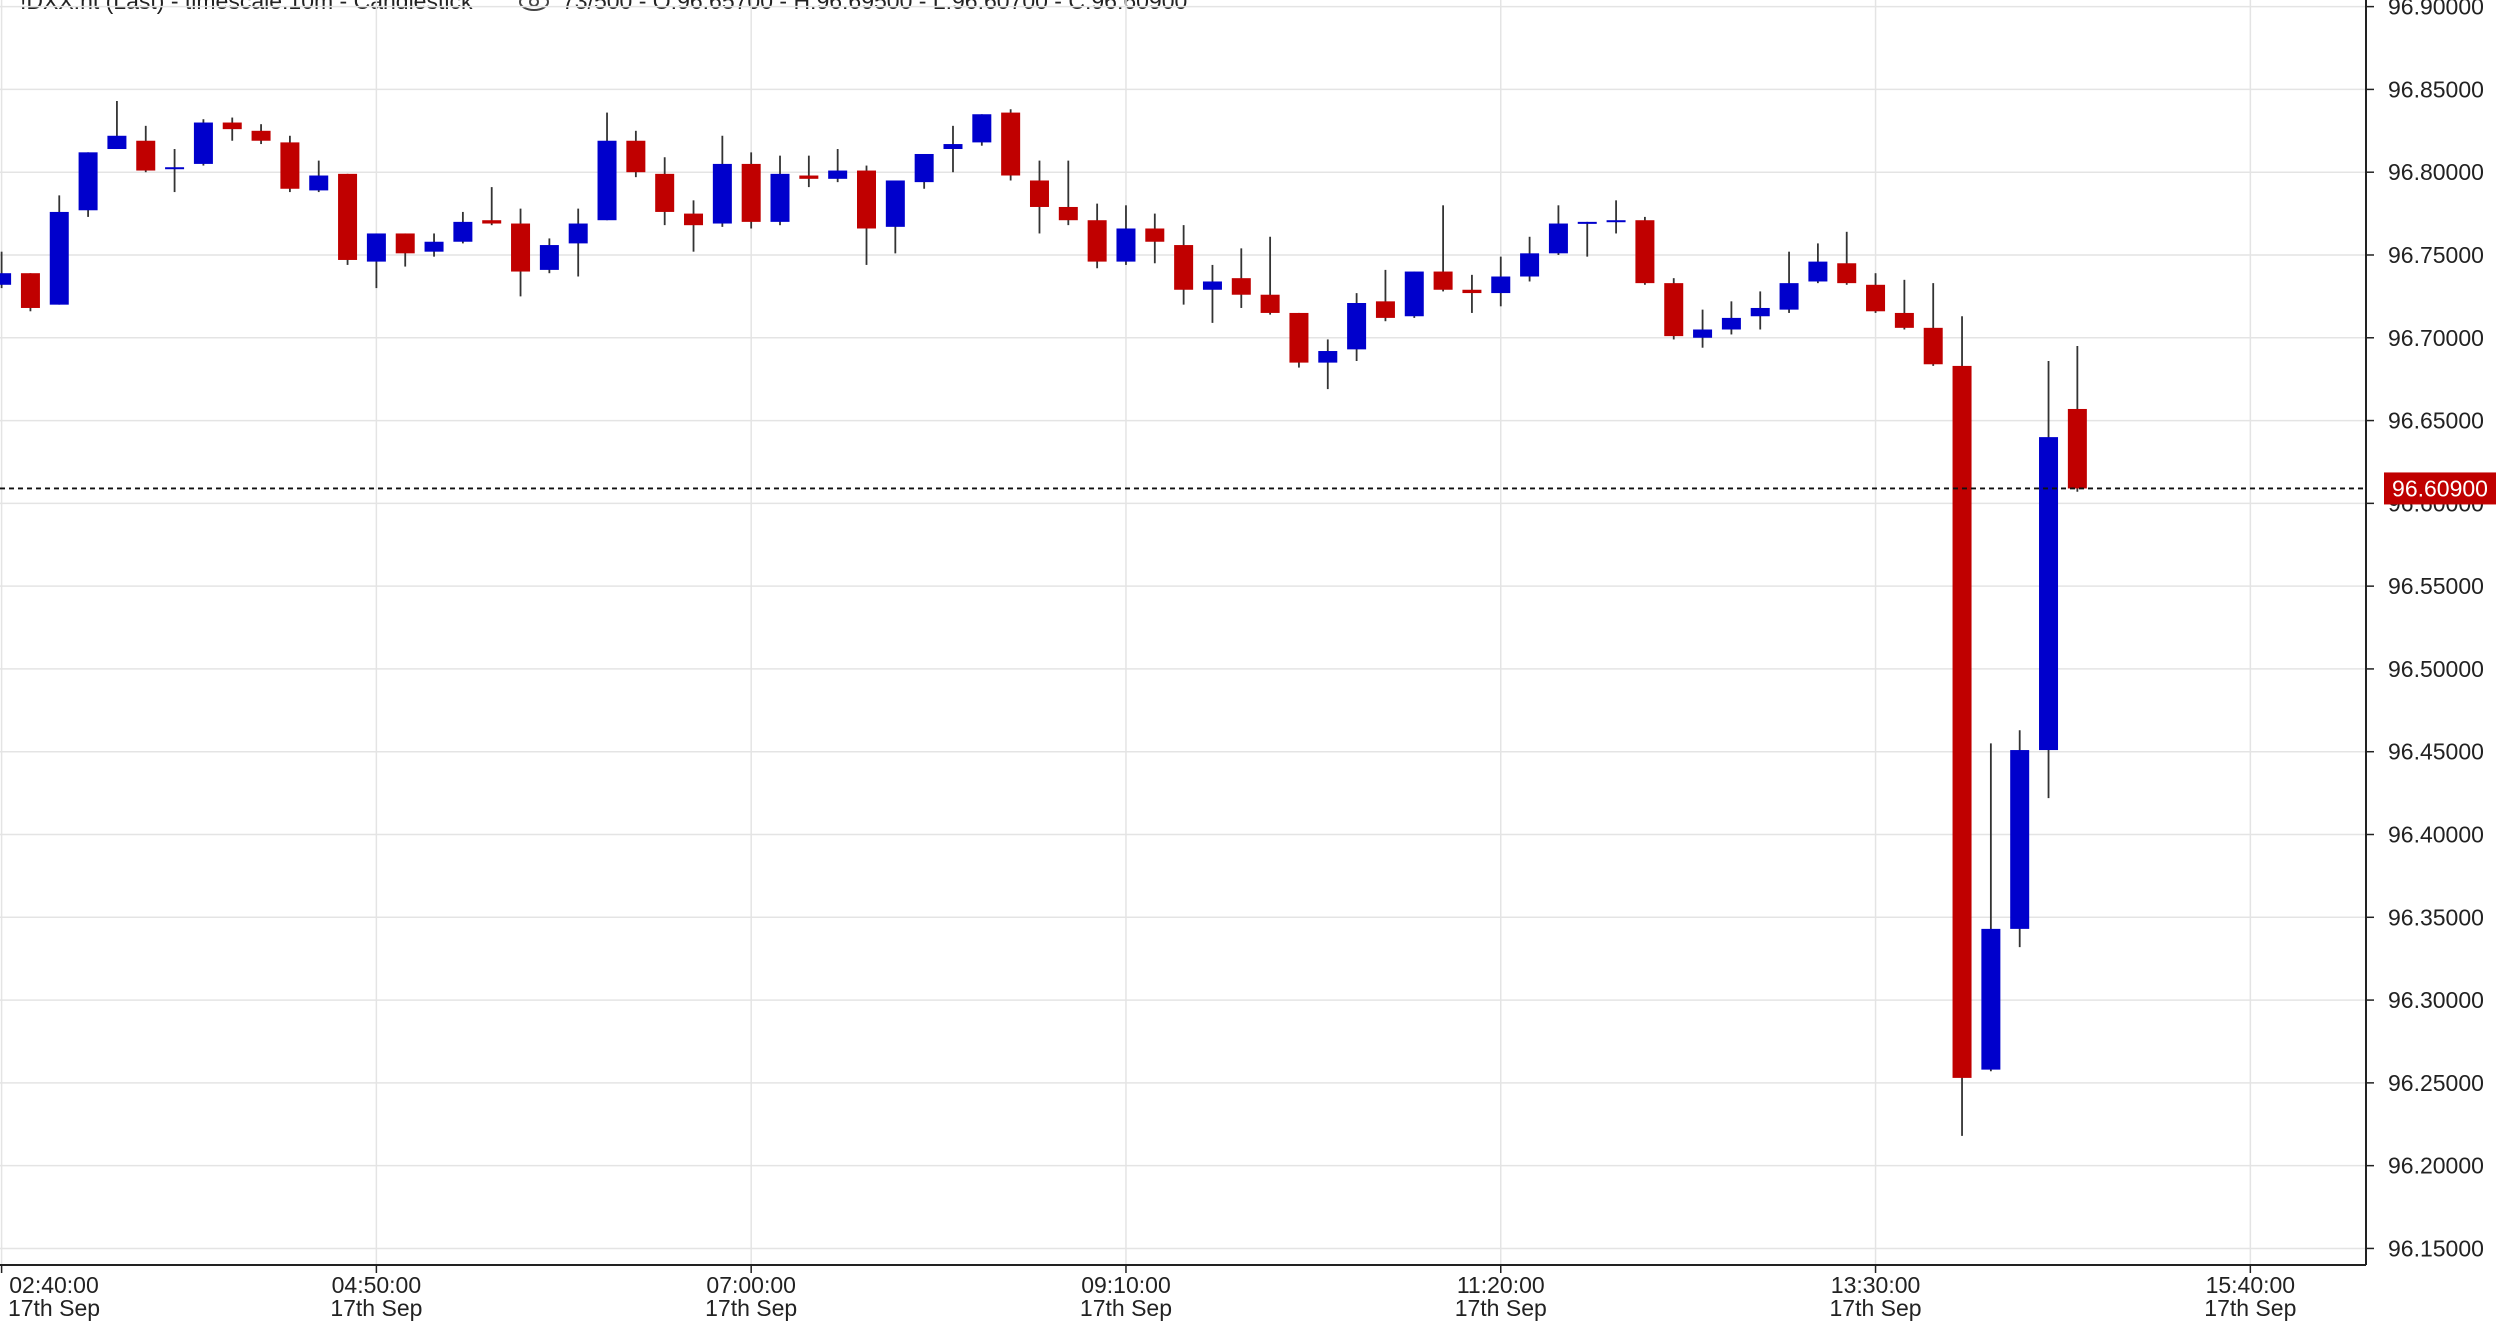 This screenshot has height=1335, width=2517. What do you see at coordinates (2436, 1166) in the screenshot?
I see `y-tick-label: 96.20000` at bounding box center [2436, 1166].